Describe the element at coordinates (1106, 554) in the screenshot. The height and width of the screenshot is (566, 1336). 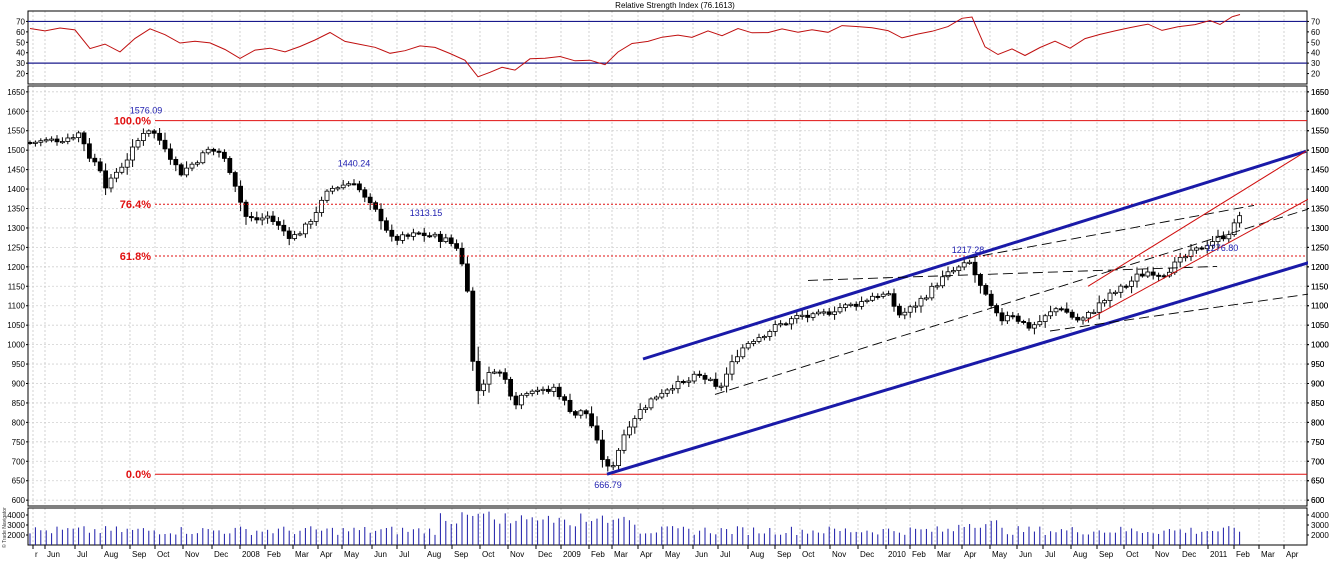
I see `x-tick-label: Sep` at that location.